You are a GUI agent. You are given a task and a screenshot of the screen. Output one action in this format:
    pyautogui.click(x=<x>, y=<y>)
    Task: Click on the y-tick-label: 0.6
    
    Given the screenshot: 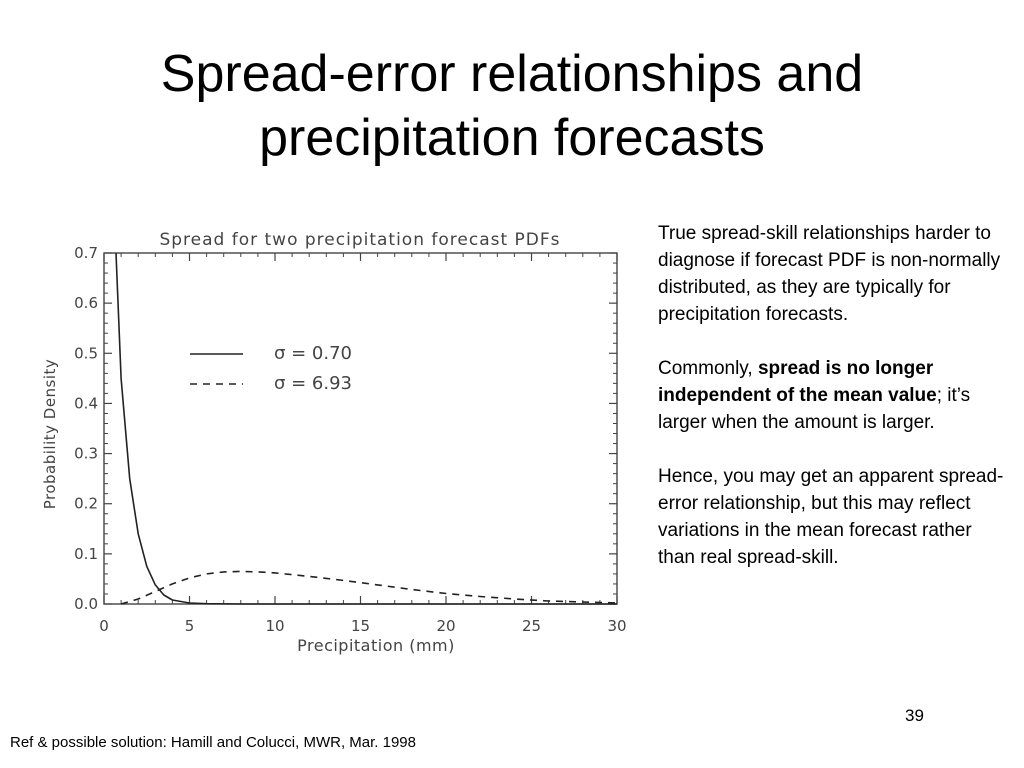 What is the action you would take?
    pyautogui.click(x=86, y=303)
    